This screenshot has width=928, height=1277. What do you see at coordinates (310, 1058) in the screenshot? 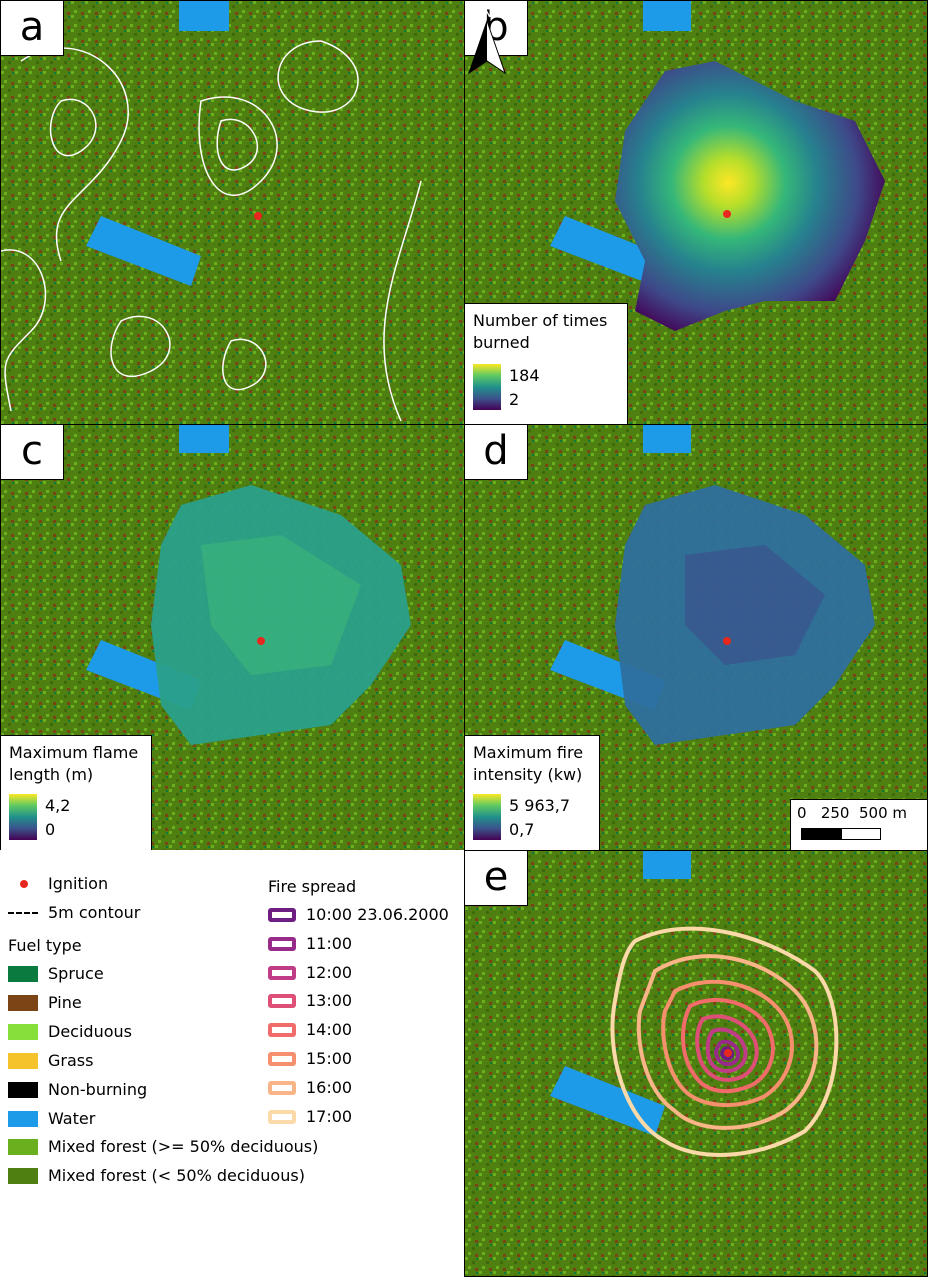
I see `legend-spread-15: 15:00` at bounding box center [310, 1058].